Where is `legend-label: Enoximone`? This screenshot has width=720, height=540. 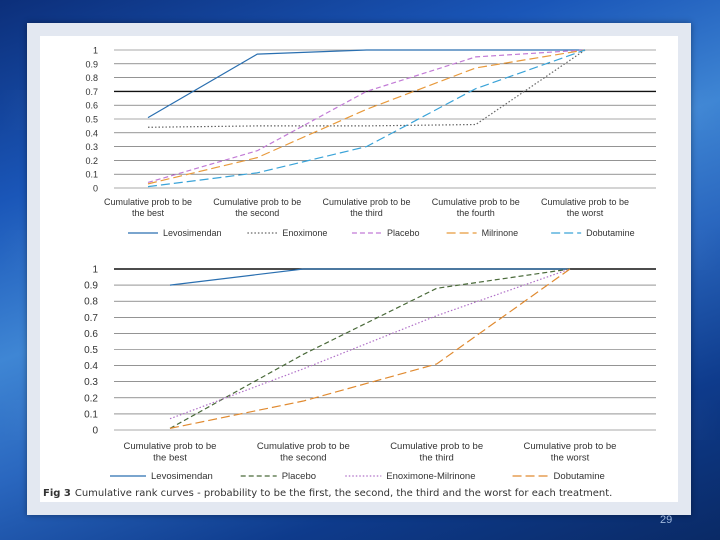
legend-label: Enoximone is located at coordinates (304, 233).